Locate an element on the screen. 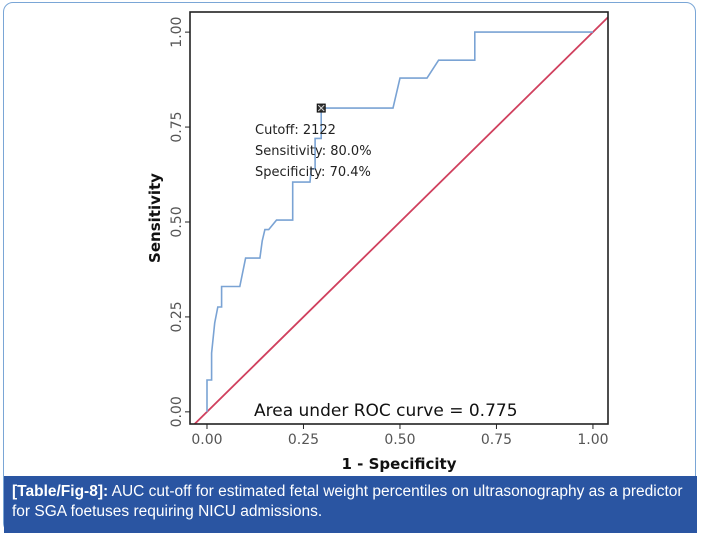 This screenshot has width=701, height=537. annotation-specificity: Specificity: 70.4% is located at coordinates (313, 172).